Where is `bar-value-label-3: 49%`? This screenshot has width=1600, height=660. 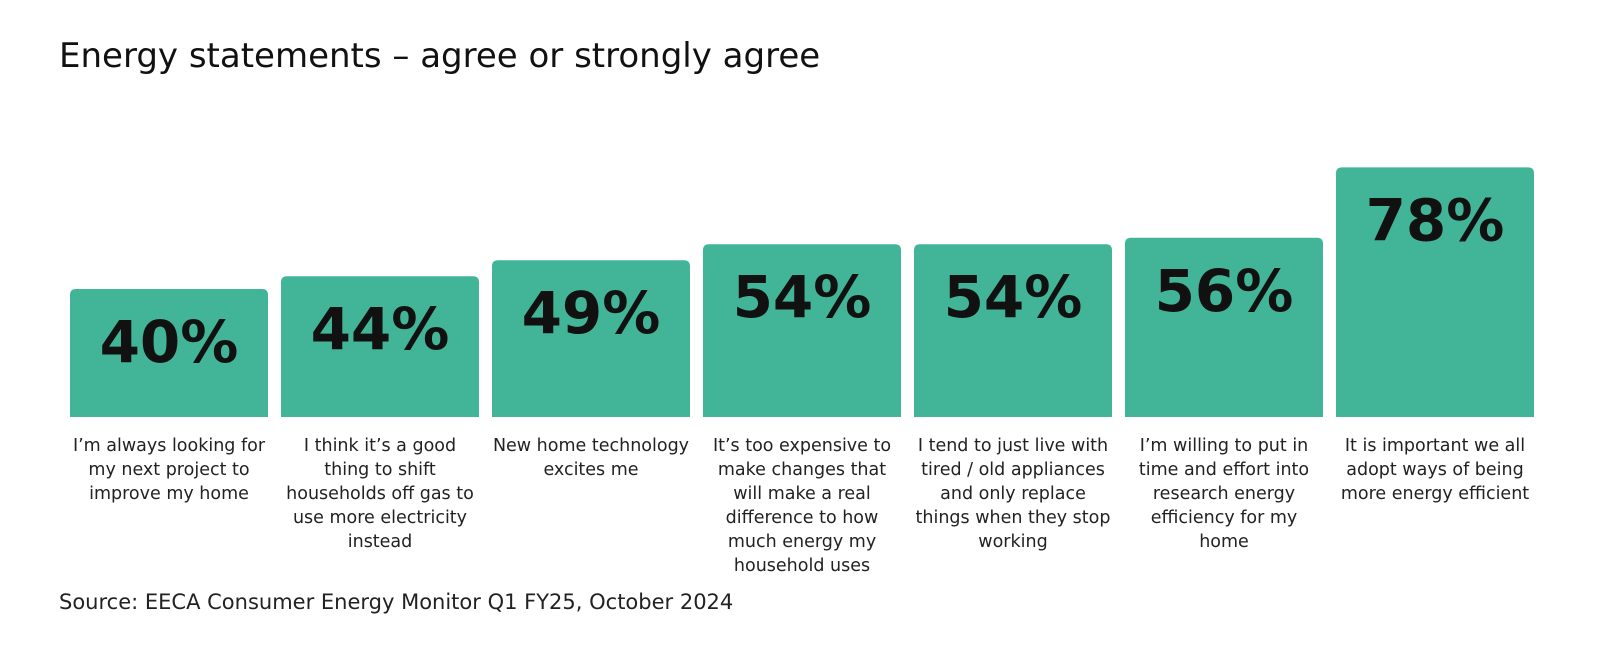
bar-value-label-3: 49% is located at coordinates (591, 313).